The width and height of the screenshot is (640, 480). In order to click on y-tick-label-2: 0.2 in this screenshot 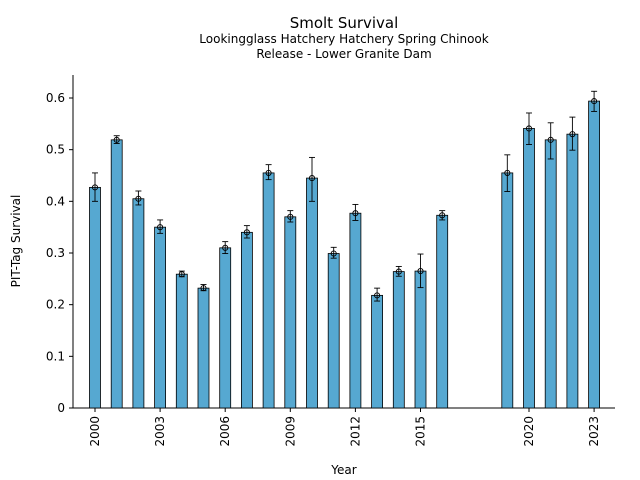, I will do `click(55, 305)`.